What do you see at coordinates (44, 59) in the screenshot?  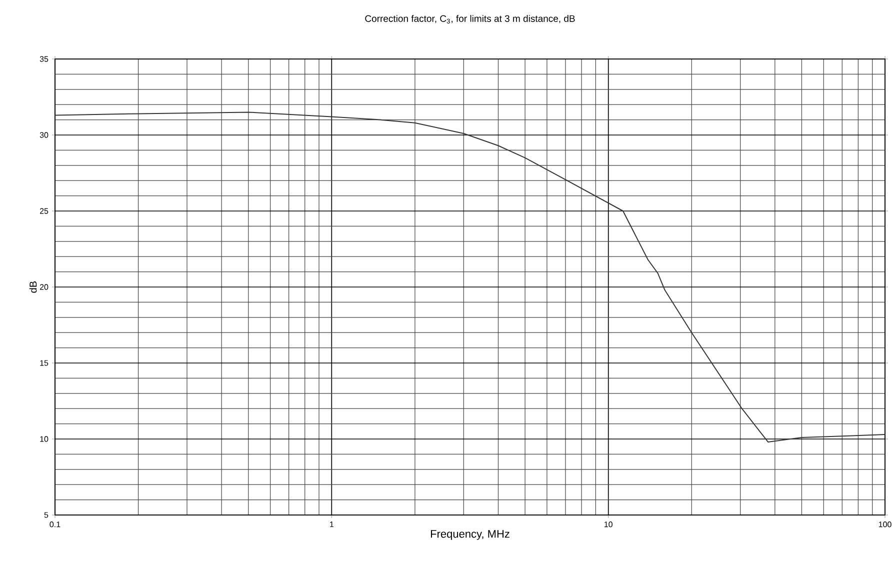 I see `y-tick-label: 35` at bounding box center [44, 59].